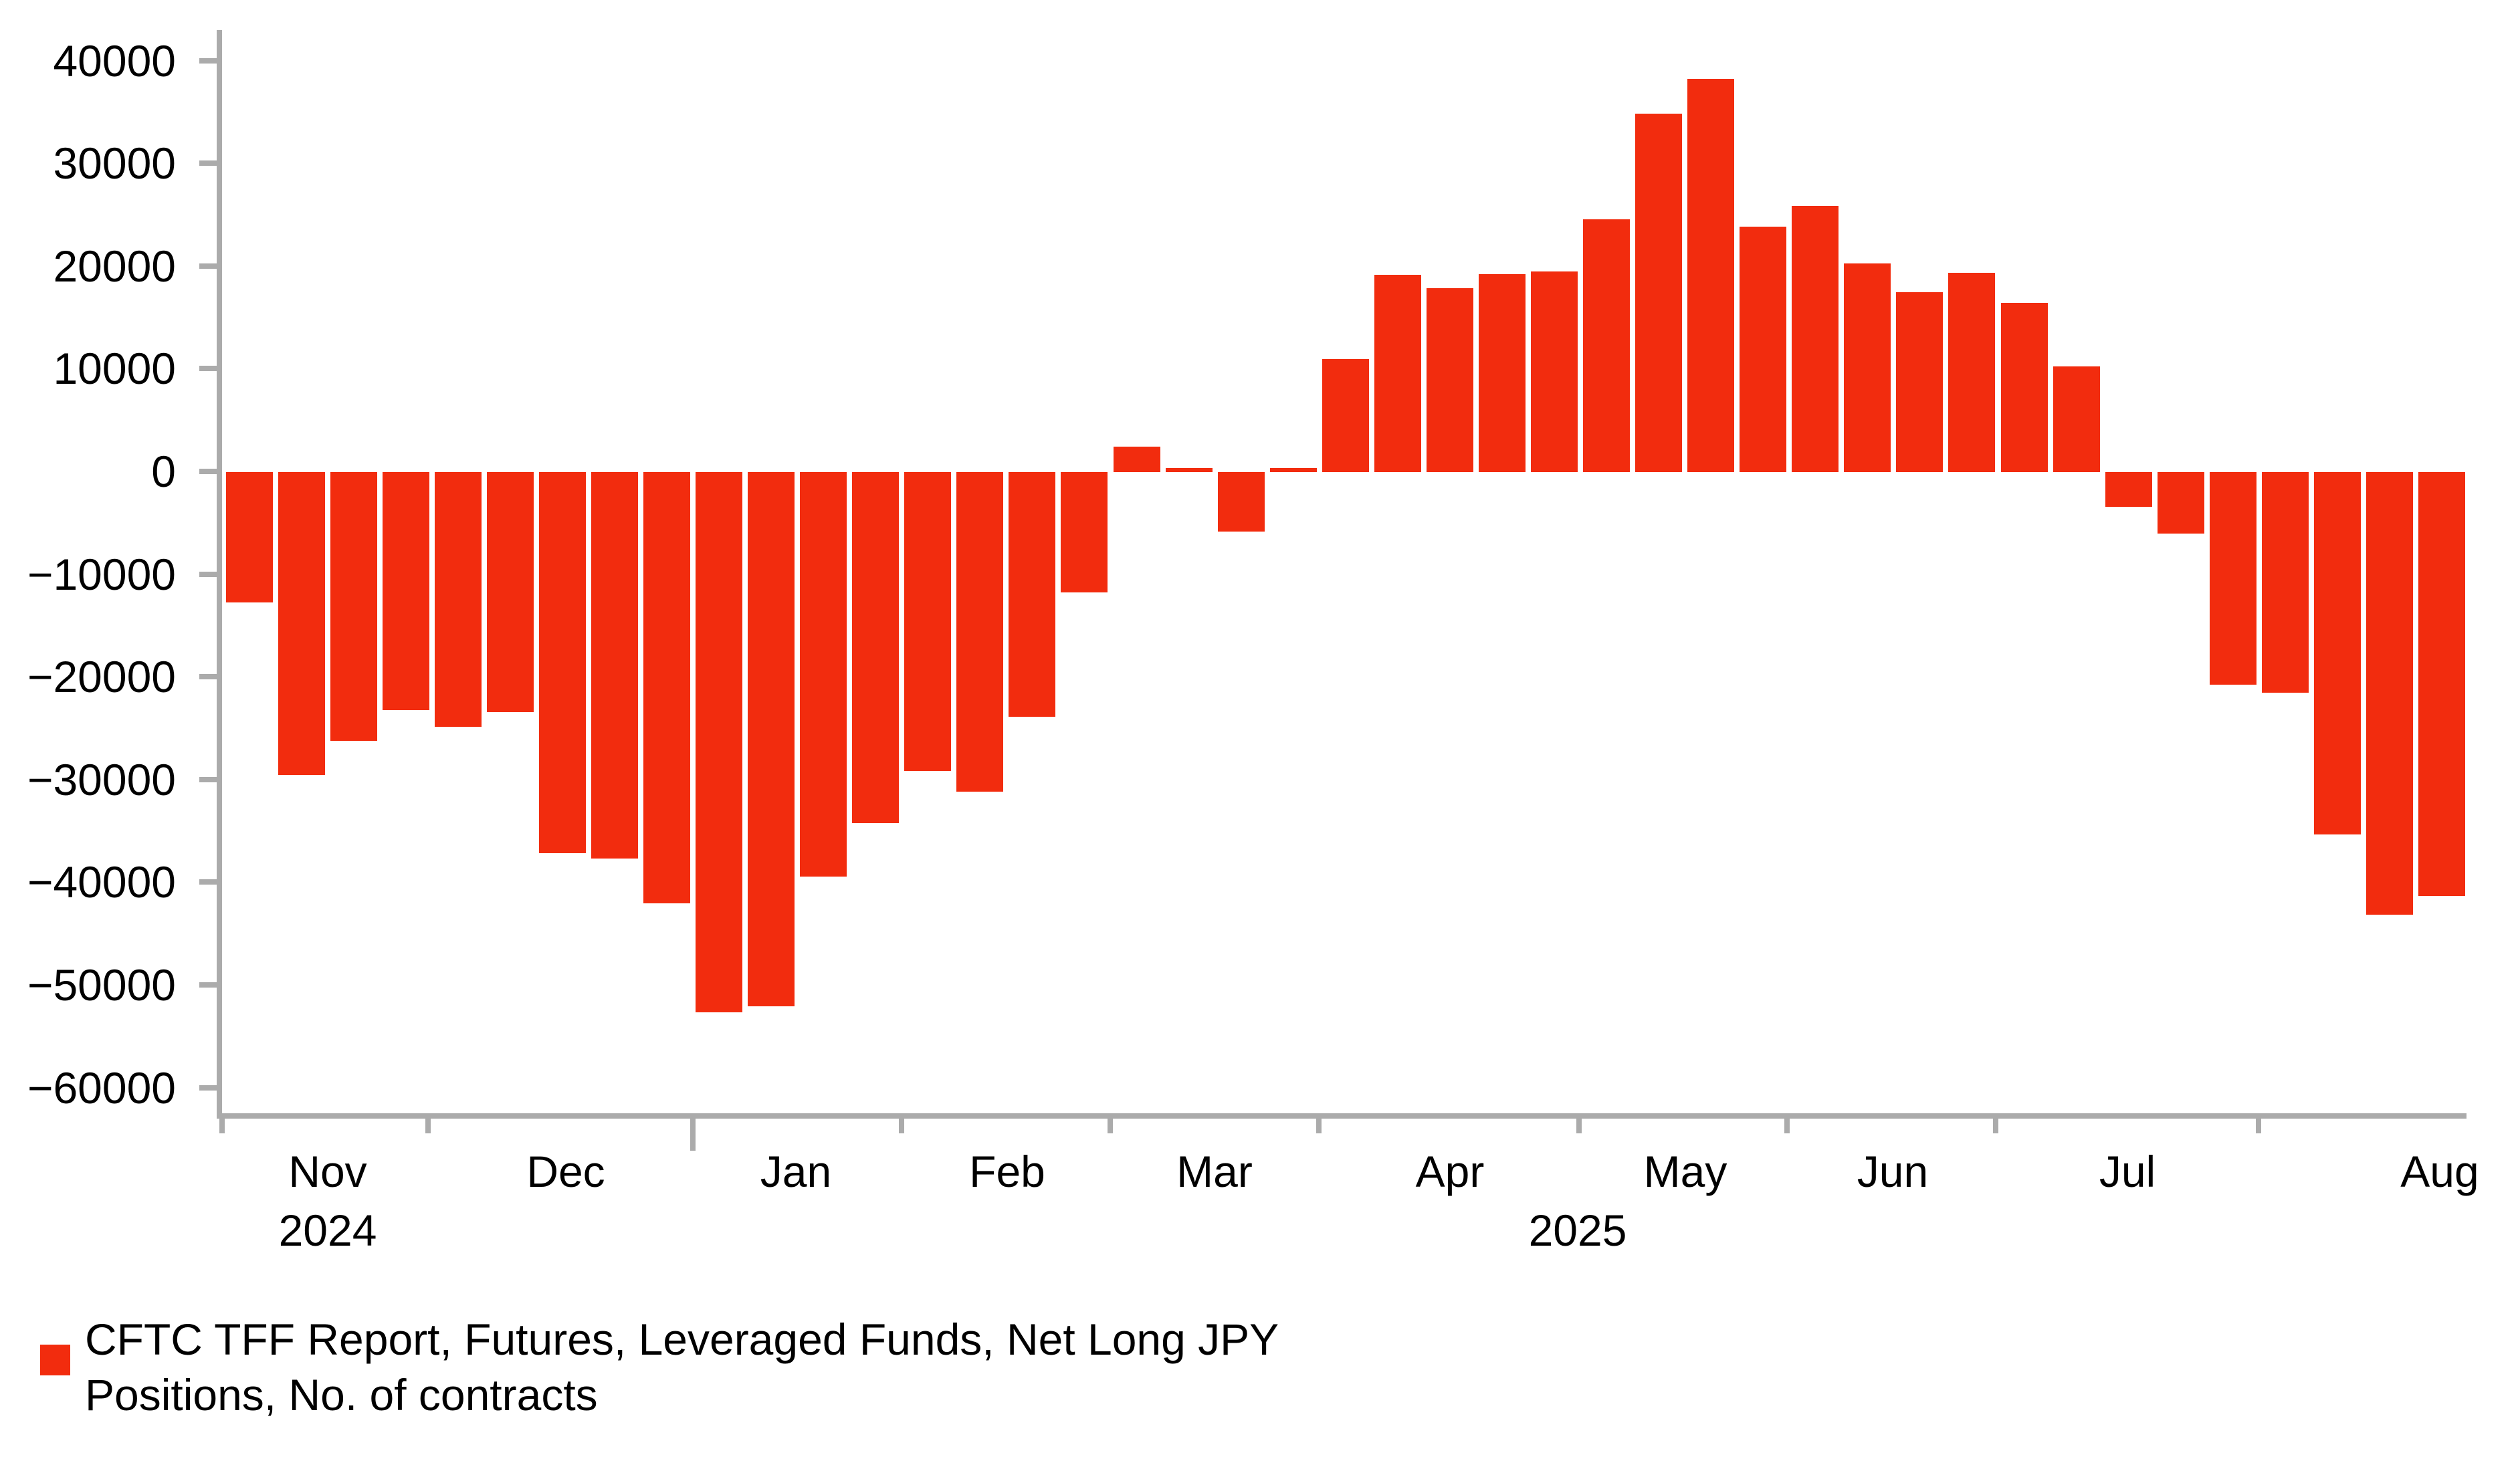 The image size is (2520, 1471). Describe the element at coordinates (101, 677) in the screenshot. I see `y-tick-label: −20000` at that location.